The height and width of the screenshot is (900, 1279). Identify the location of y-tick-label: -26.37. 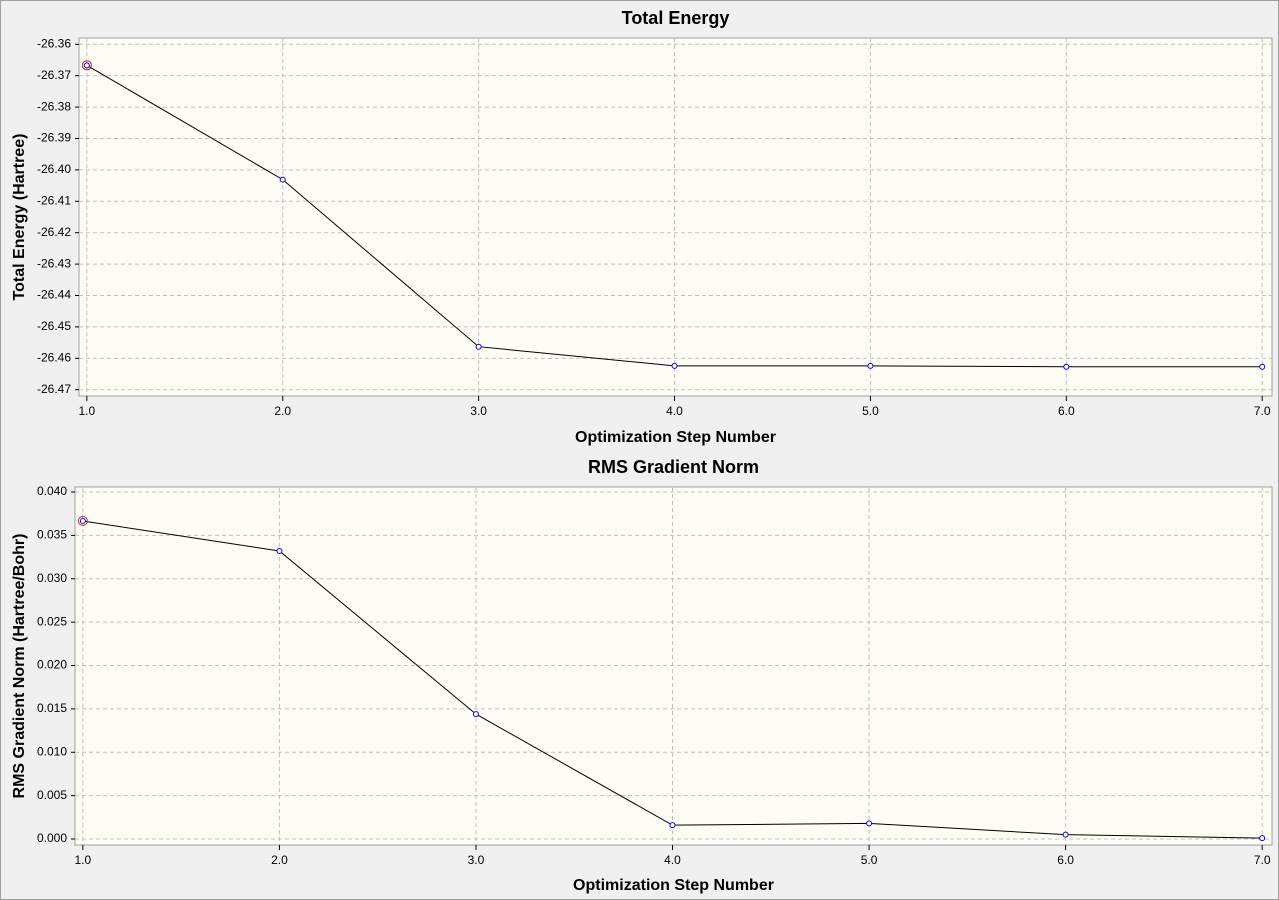
(54, 75).